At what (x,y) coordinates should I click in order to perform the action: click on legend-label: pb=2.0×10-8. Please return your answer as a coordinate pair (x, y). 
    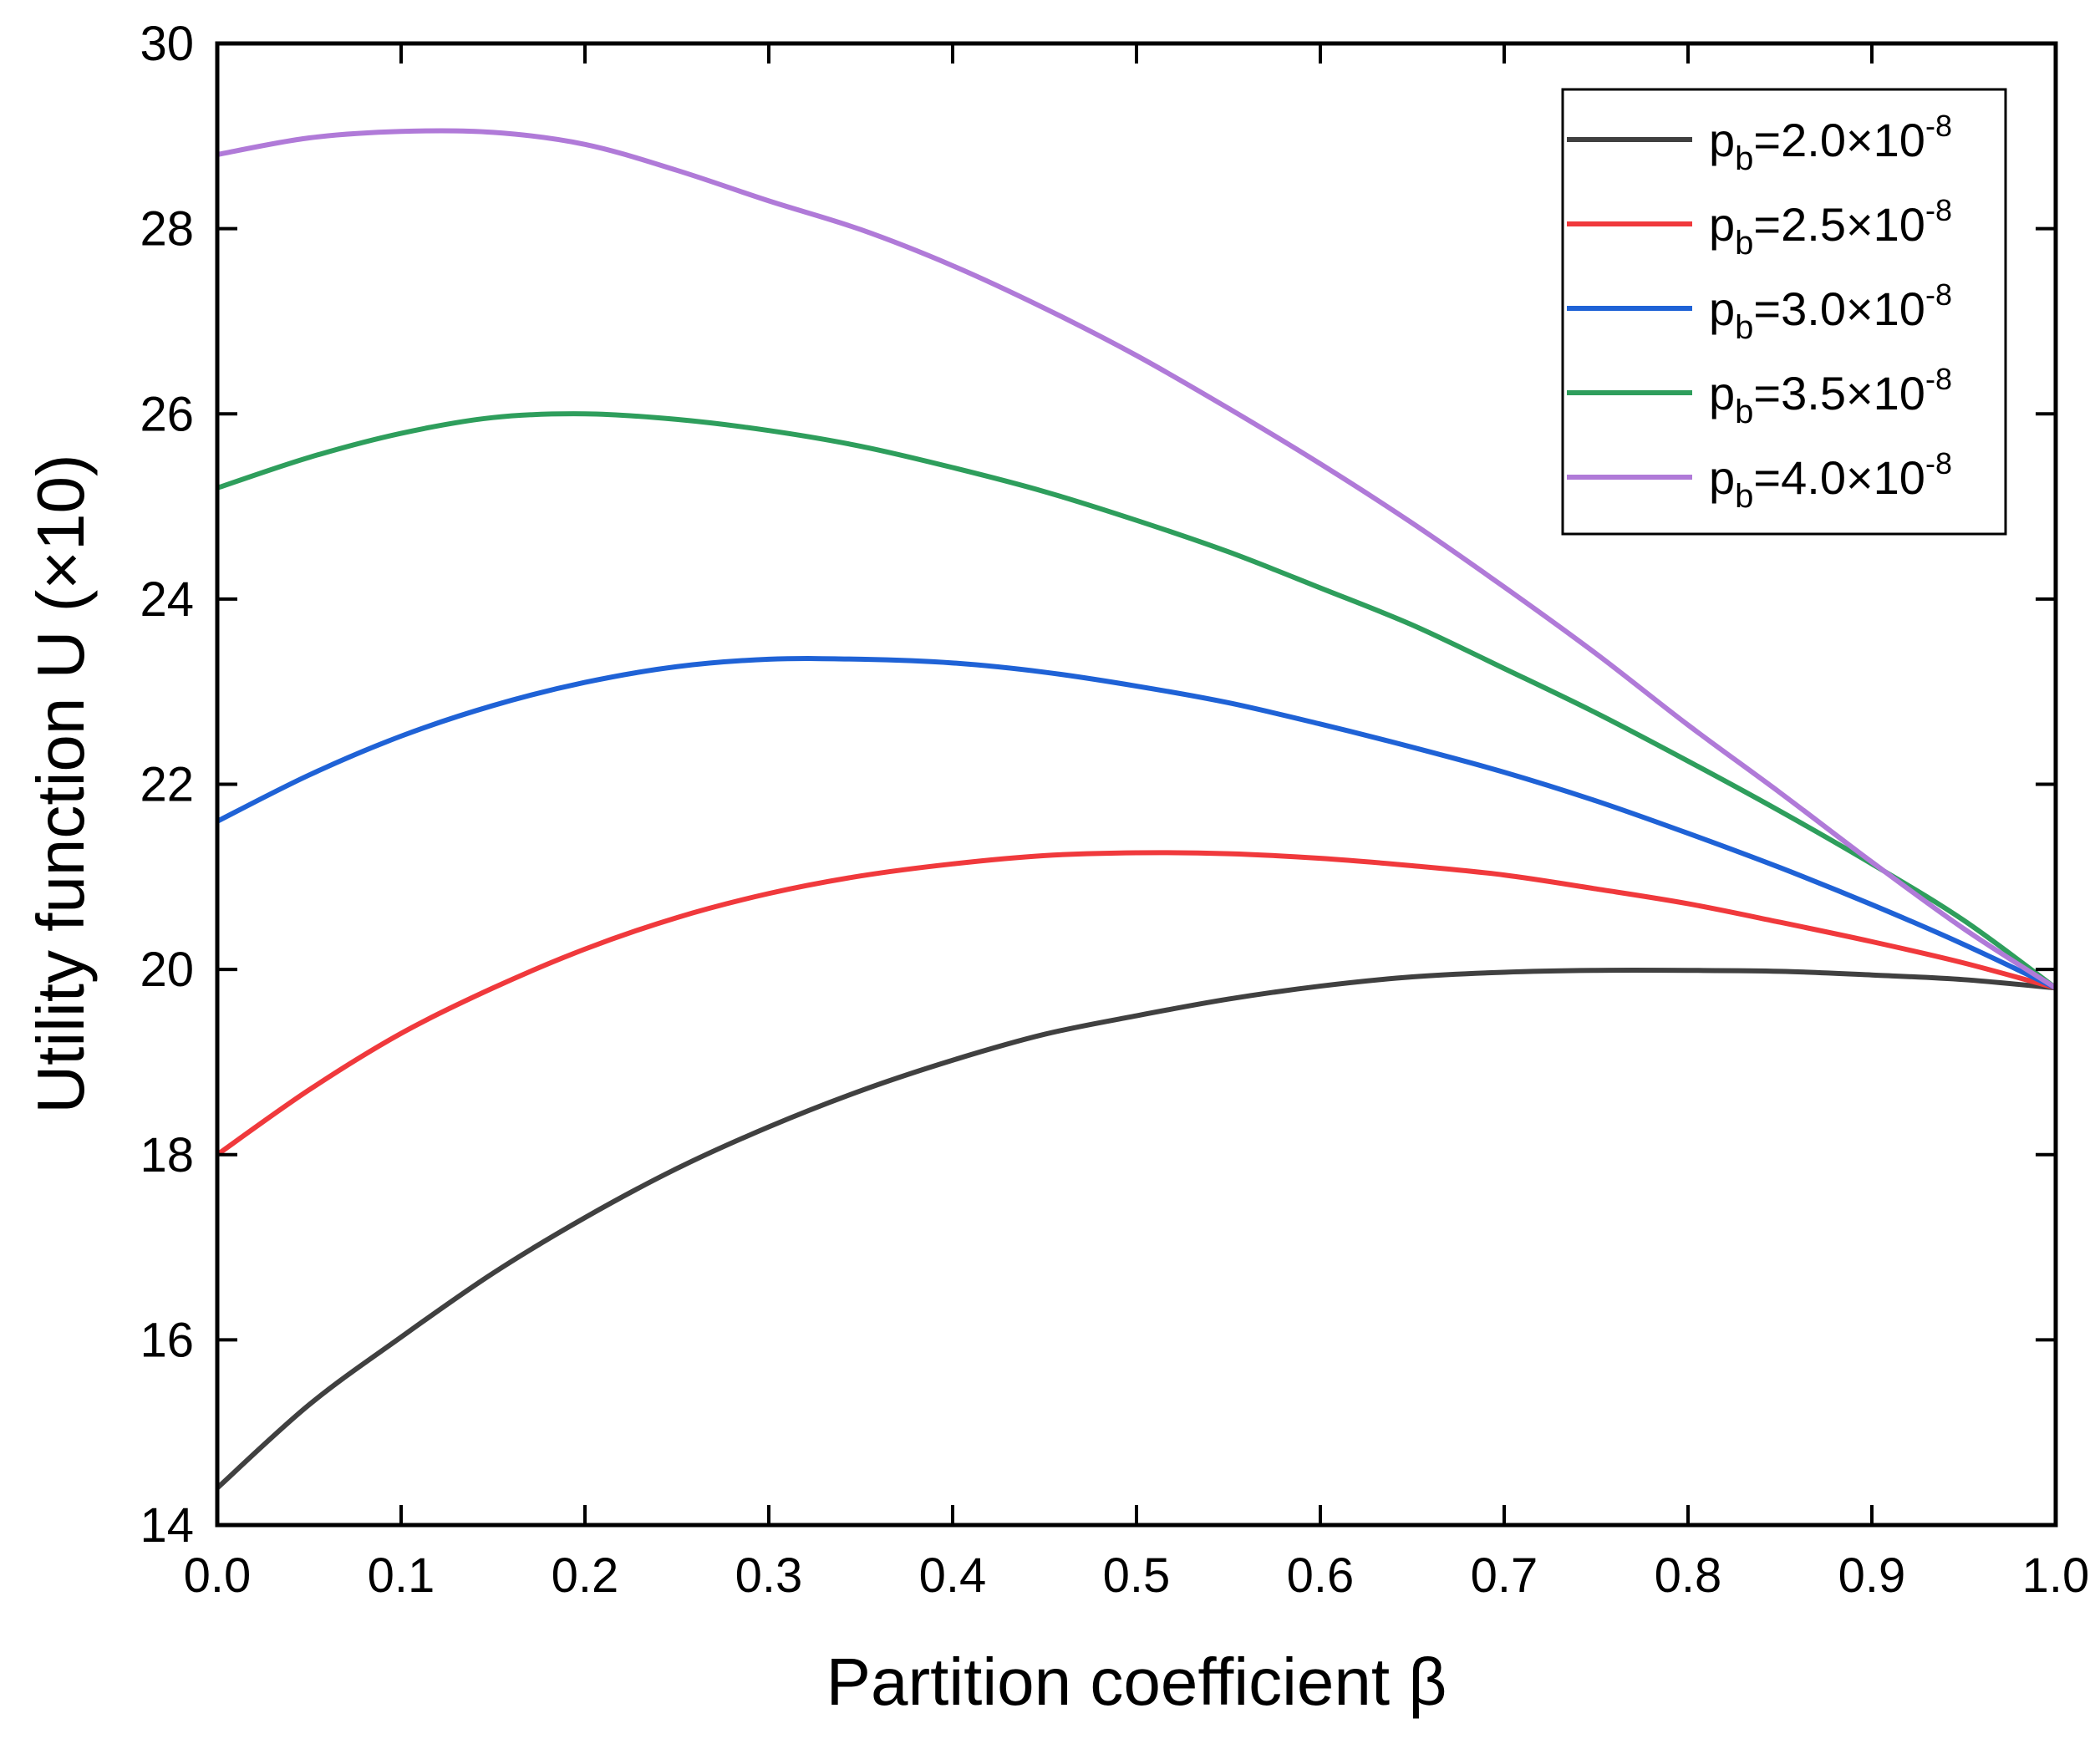
    Looking at the image, I should click on (1831, 143).